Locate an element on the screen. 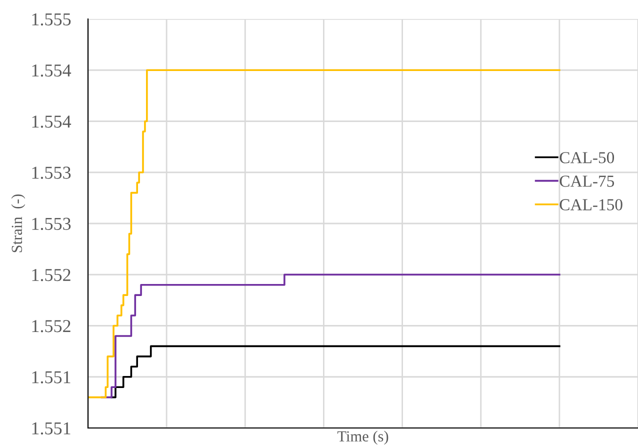 The height and width of the screenshot is (448, 638). y-axis-title: Strain (-) is located at coordinates (18, 223).